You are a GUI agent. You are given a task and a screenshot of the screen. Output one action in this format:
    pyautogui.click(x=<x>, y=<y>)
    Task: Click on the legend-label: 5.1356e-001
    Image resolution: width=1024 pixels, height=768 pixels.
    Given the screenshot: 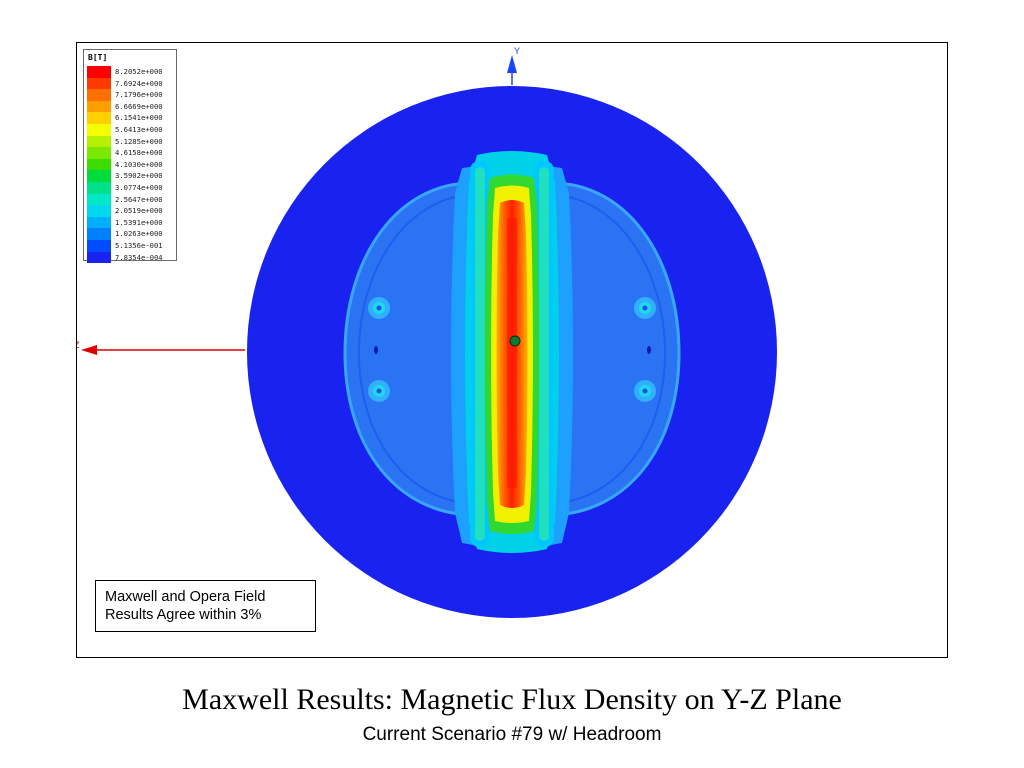 What is the action you would take?
    pyautogui.click(x=139, y=245)
    